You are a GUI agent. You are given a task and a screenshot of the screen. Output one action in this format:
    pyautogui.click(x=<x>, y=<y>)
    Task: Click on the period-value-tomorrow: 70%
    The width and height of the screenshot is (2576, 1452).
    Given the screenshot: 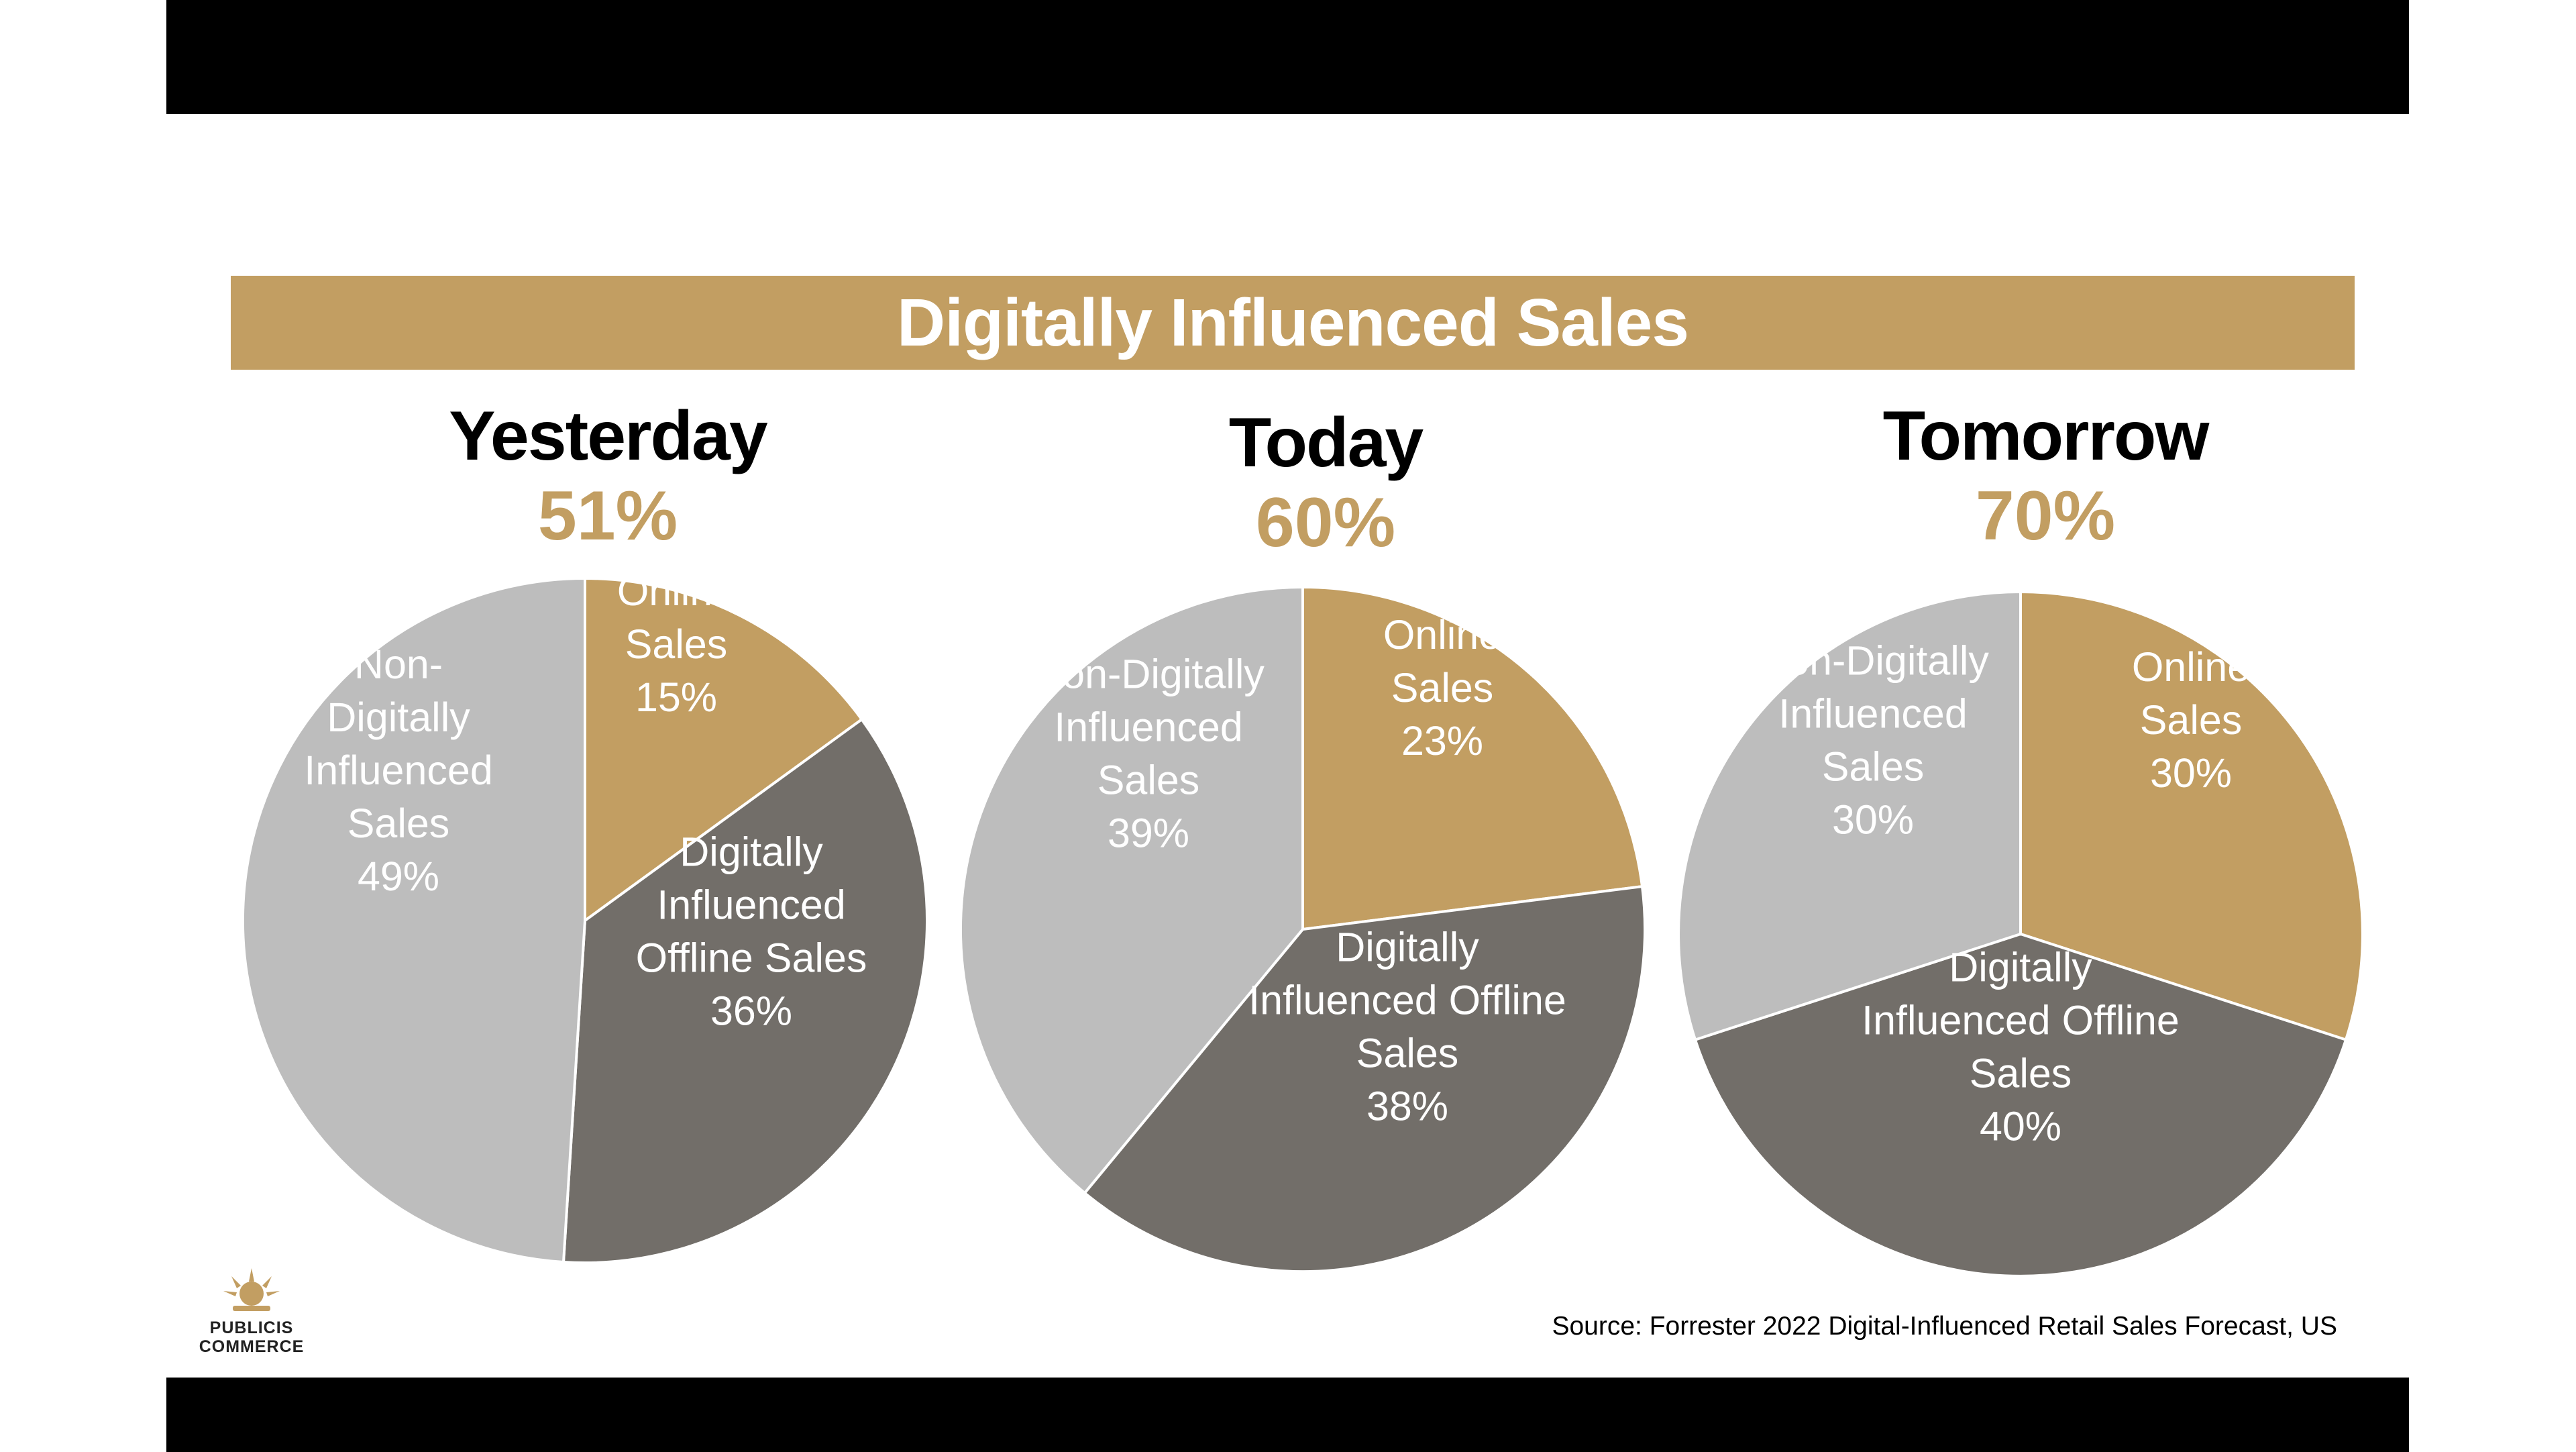 What is the action you would take?
    pyautogui.click(x=2045, y=516)
    